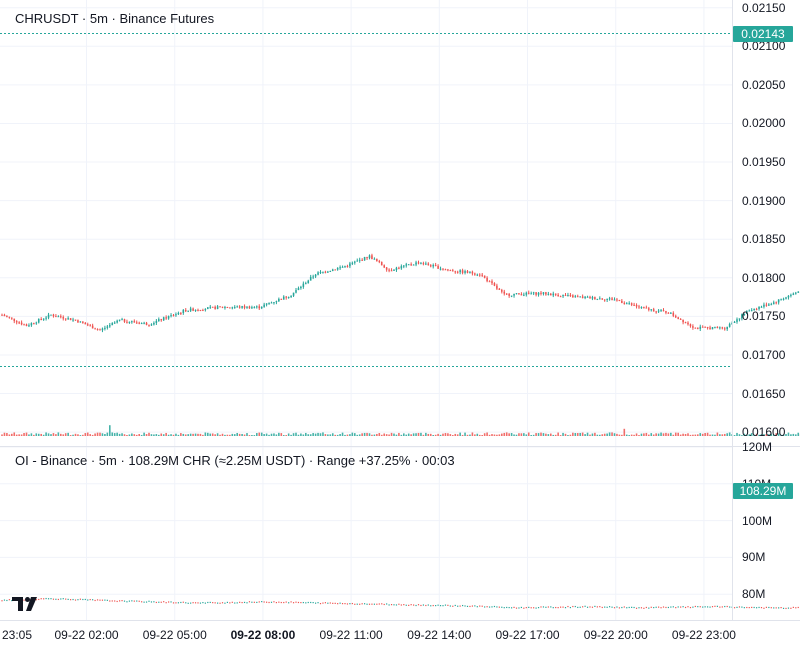  I want to click on tradingview-logo-icon, so click(27, 602).